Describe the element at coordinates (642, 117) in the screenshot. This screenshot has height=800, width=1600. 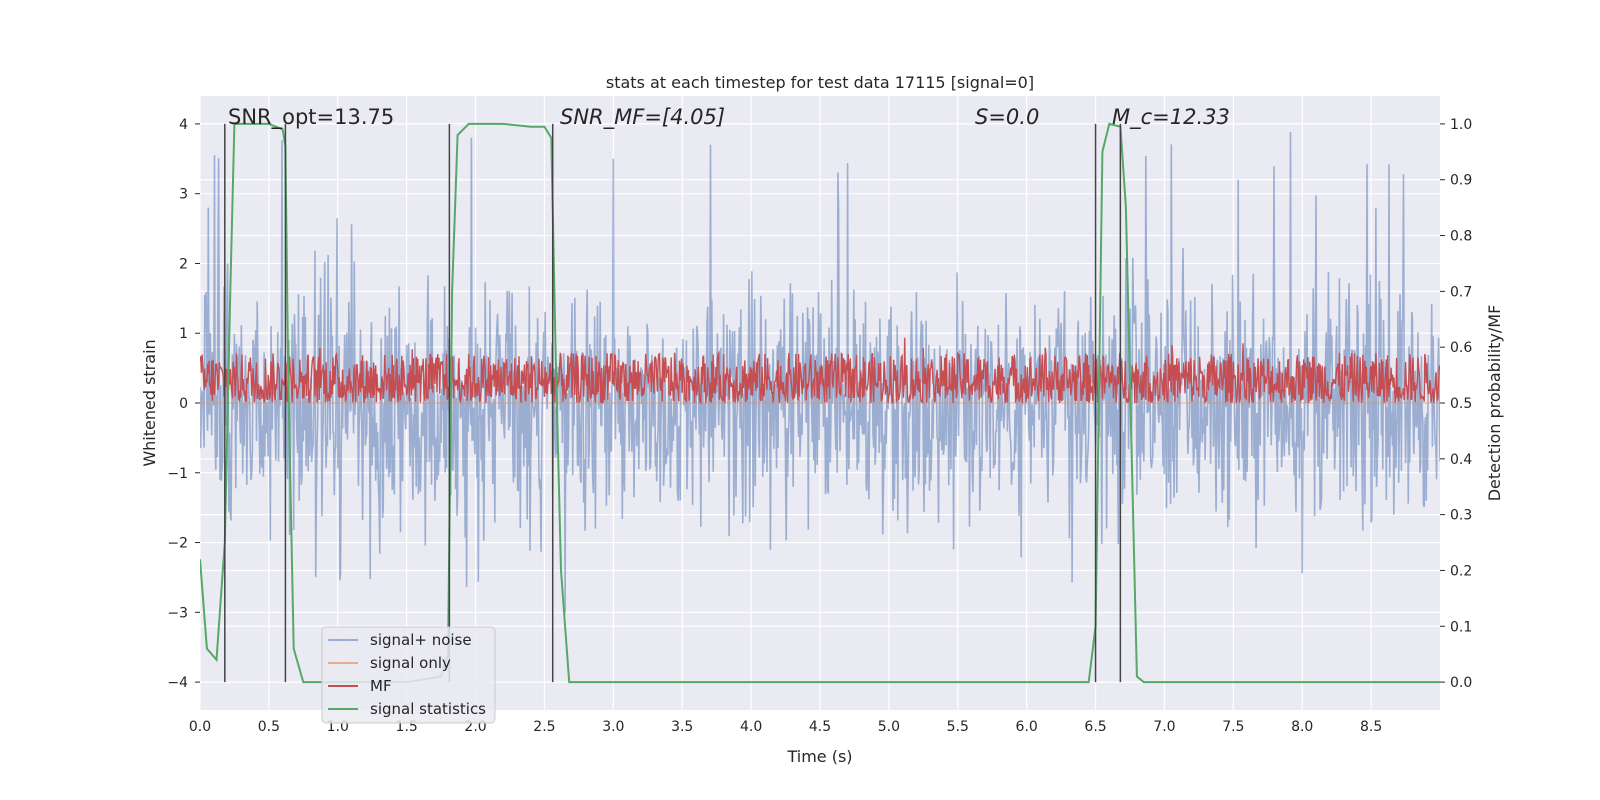
I see `annotation-snr-mf: SNR_MF=[4.05]` at that location.